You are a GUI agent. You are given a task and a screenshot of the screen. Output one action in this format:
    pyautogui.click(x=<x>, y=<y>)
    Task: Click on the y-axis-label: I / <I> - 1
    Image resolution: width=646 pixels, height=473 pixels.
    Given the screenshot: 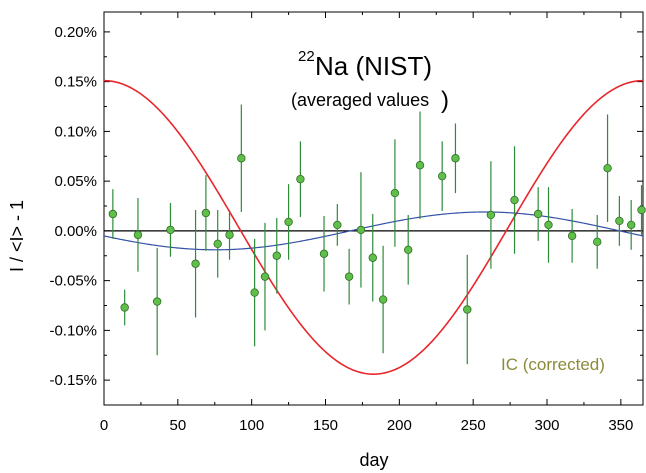 What is the action you would take?
    pyautogui.click(x=17, y=236)
    